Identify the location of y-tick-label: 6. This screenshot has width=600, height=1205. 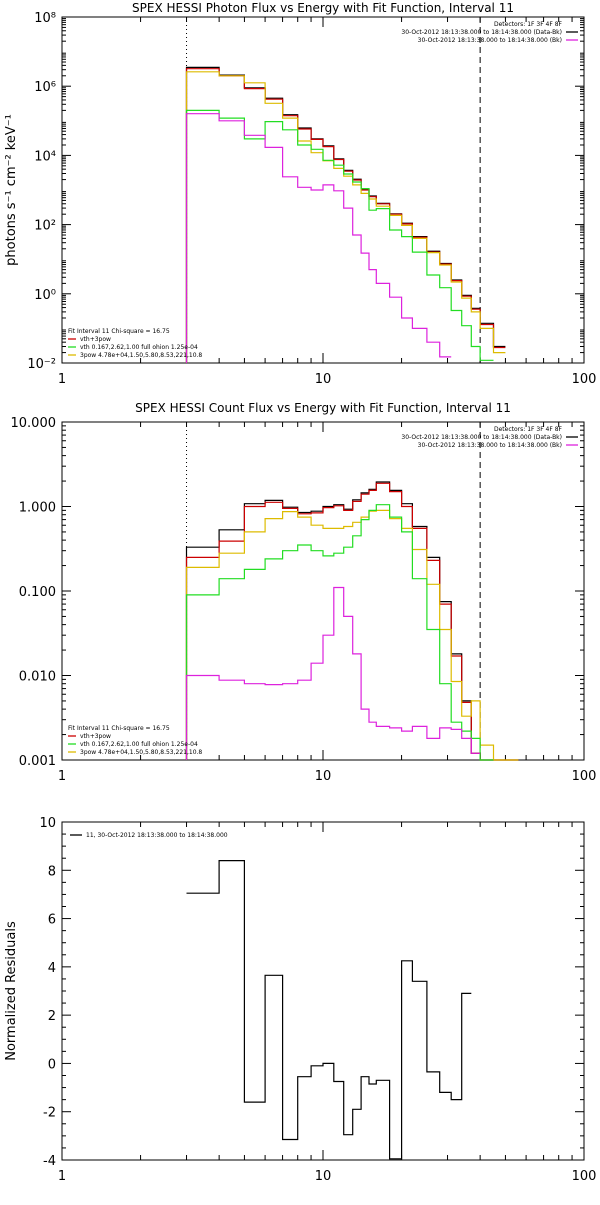
(52, 920).